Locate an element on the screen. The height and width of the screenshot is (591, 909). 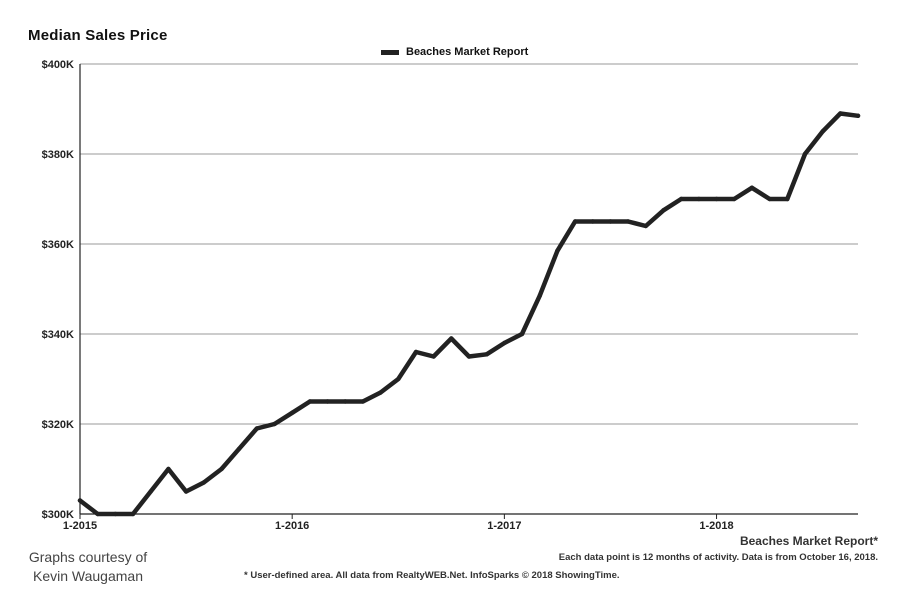
credit-line-2: Kevin Waugaman is located at coordinates (88, 576).